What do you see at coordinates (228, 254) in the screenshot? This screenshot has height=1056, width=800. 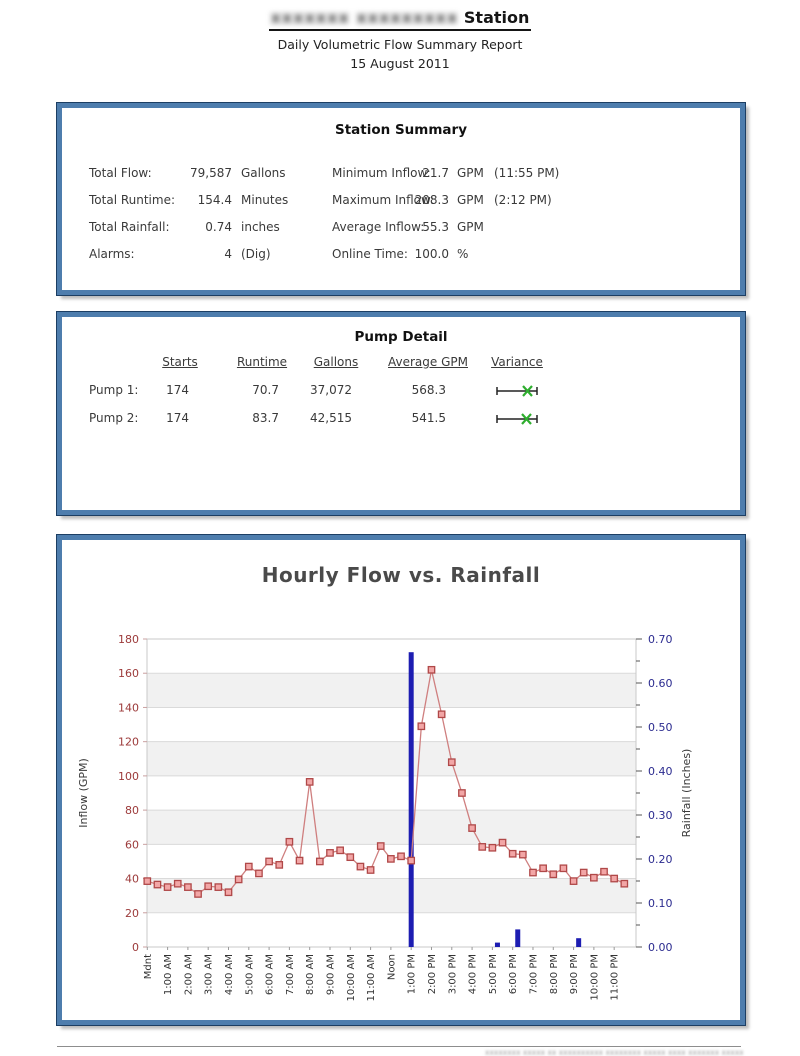 I see `alarms-value: 4` at bounding box center [228, 254].